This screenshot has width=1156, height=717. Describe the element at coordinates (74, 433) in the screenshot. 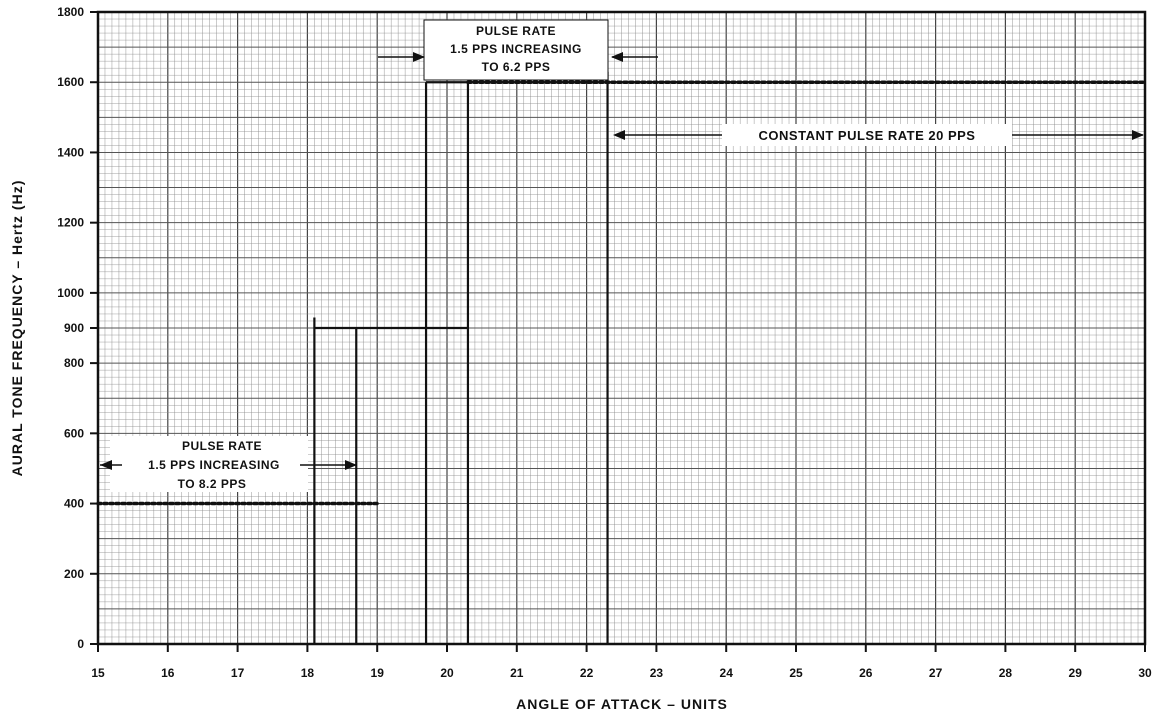

I see `y-tick-label: 600` at that location.